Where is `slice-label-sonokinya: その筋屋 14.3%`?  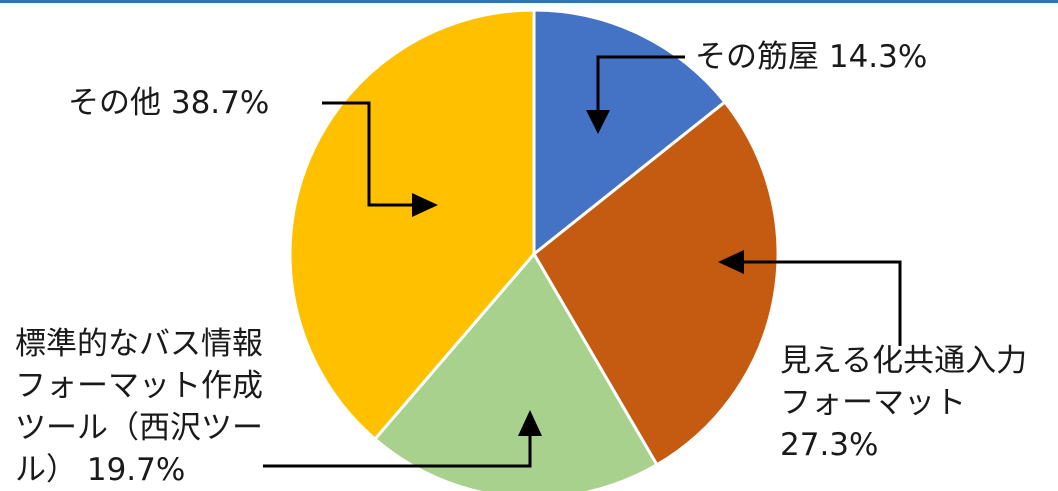
slice-label-sonokinya: その筋屋 14.3% is located at coordinates (811, 57).